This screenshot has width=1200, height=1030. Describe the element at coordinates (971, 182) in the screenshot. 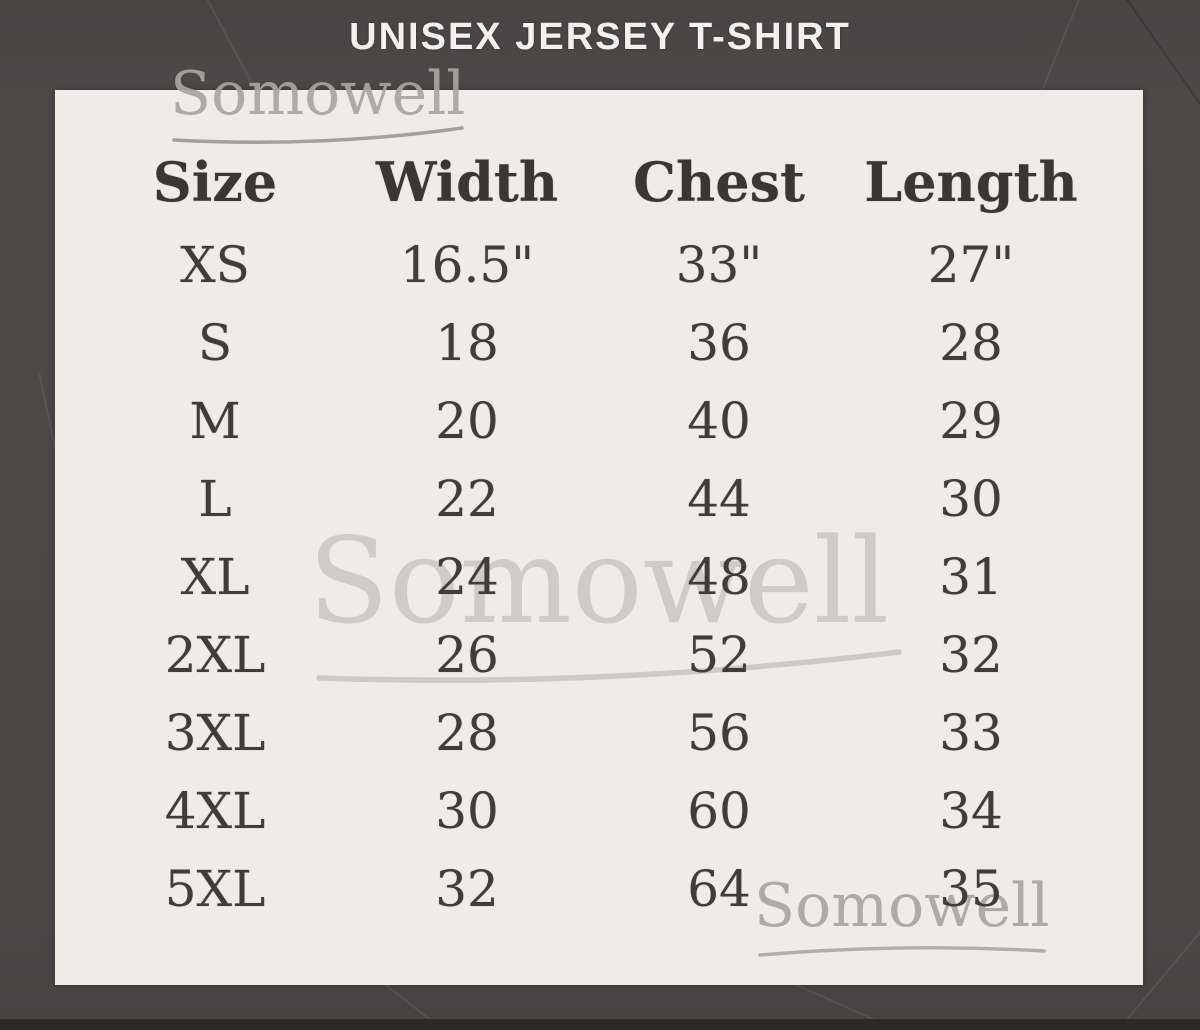

I see `column-header-length: Length` at that location.